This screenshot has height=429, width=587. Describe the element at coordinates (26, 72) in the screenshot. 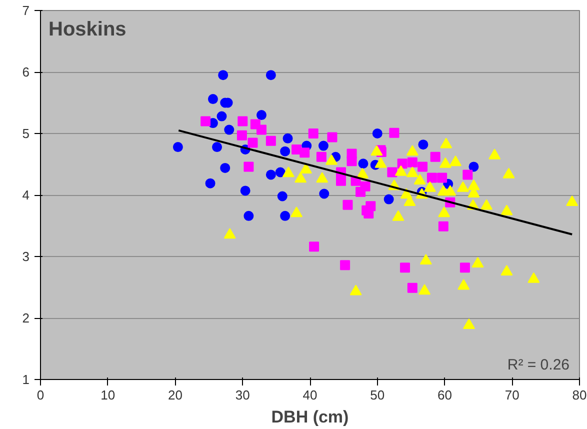

I see `y-tick-label: 6` at that location.